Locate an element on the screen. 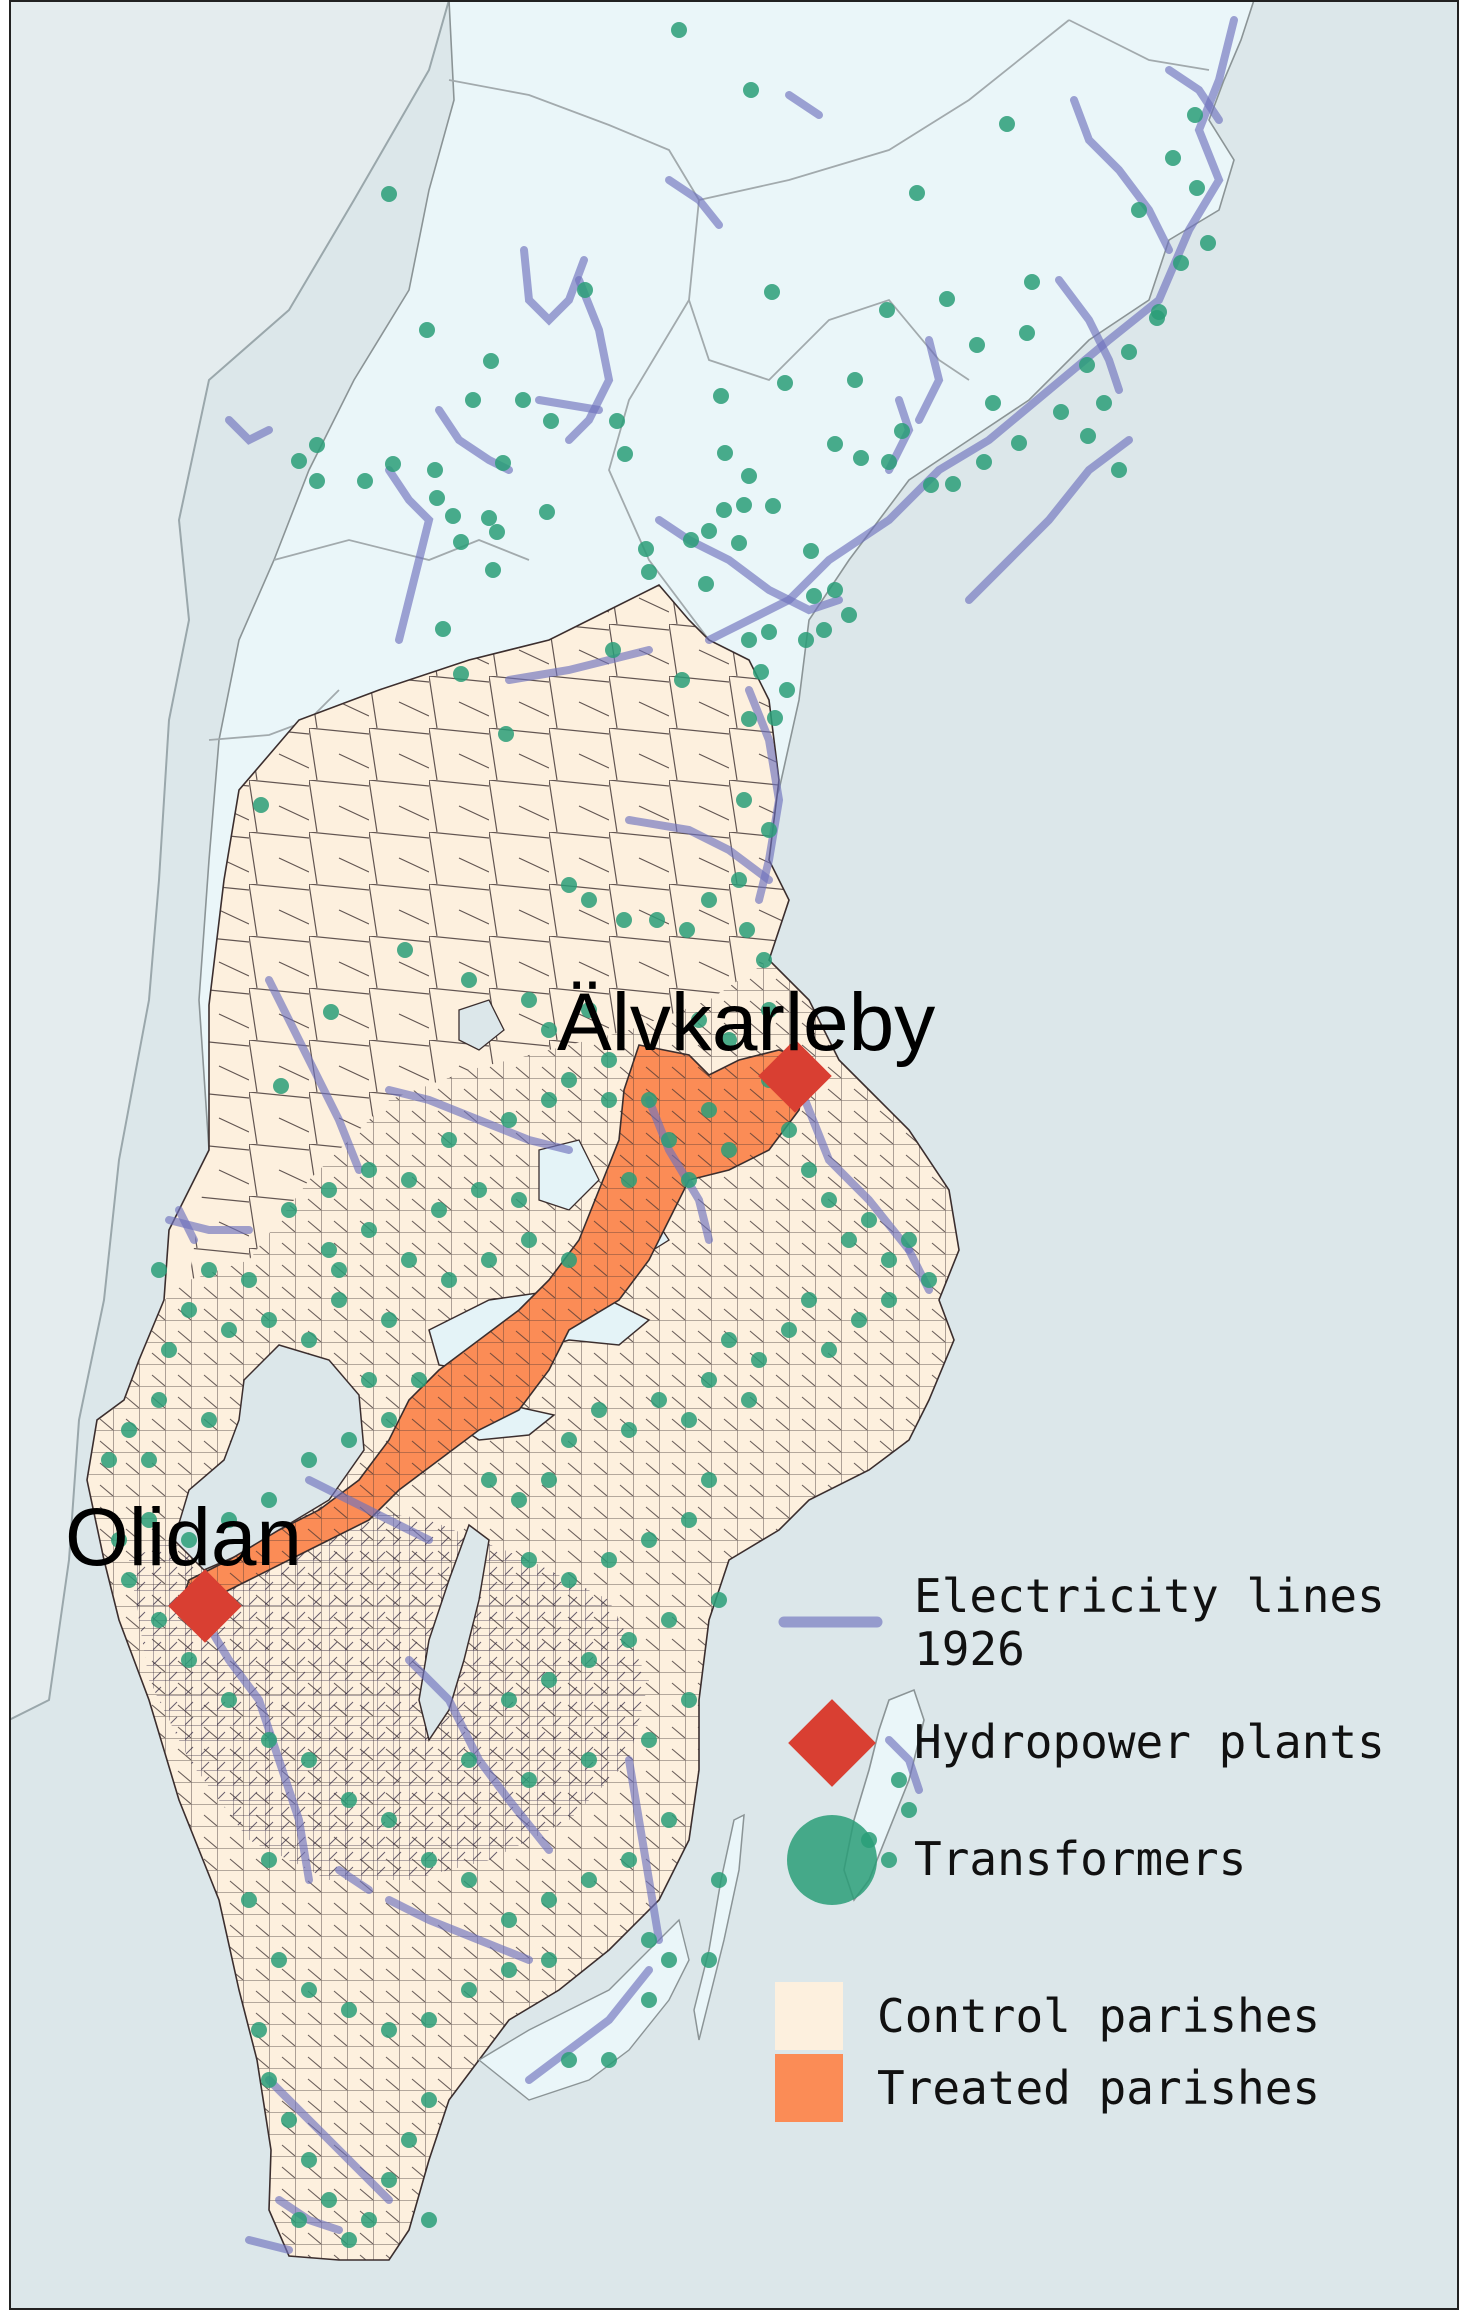 The image size is (1464, 2314). legend-label-electricity-lines-year: 1926 is located at coordinates (969, 1649).